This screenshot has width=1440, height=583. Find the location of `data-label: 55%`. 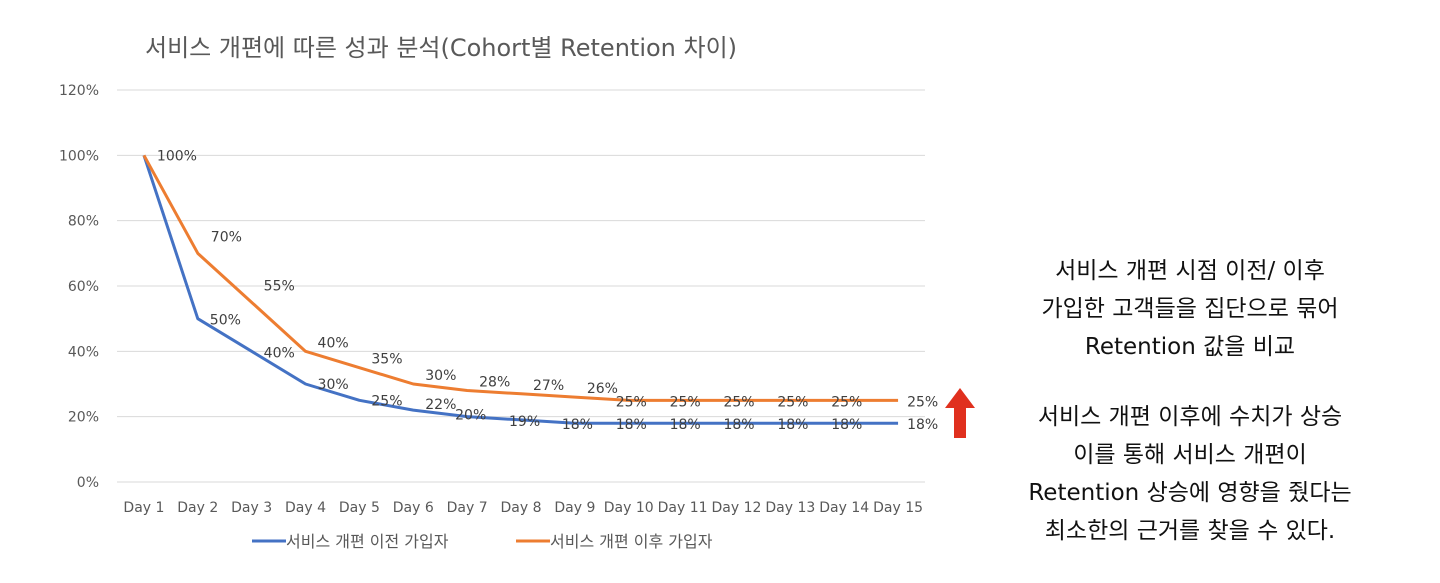

data-label: 55% is located at coordinates (279, 286).